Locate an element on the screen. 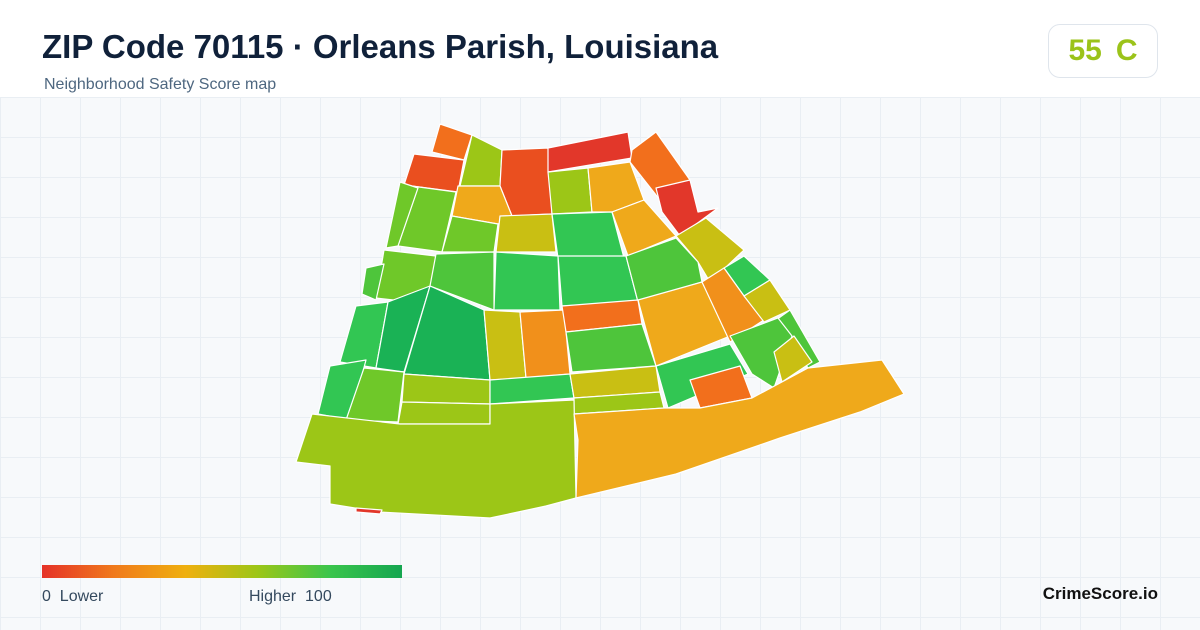  legend-gradient-bar is located at coordinates (222, 571).